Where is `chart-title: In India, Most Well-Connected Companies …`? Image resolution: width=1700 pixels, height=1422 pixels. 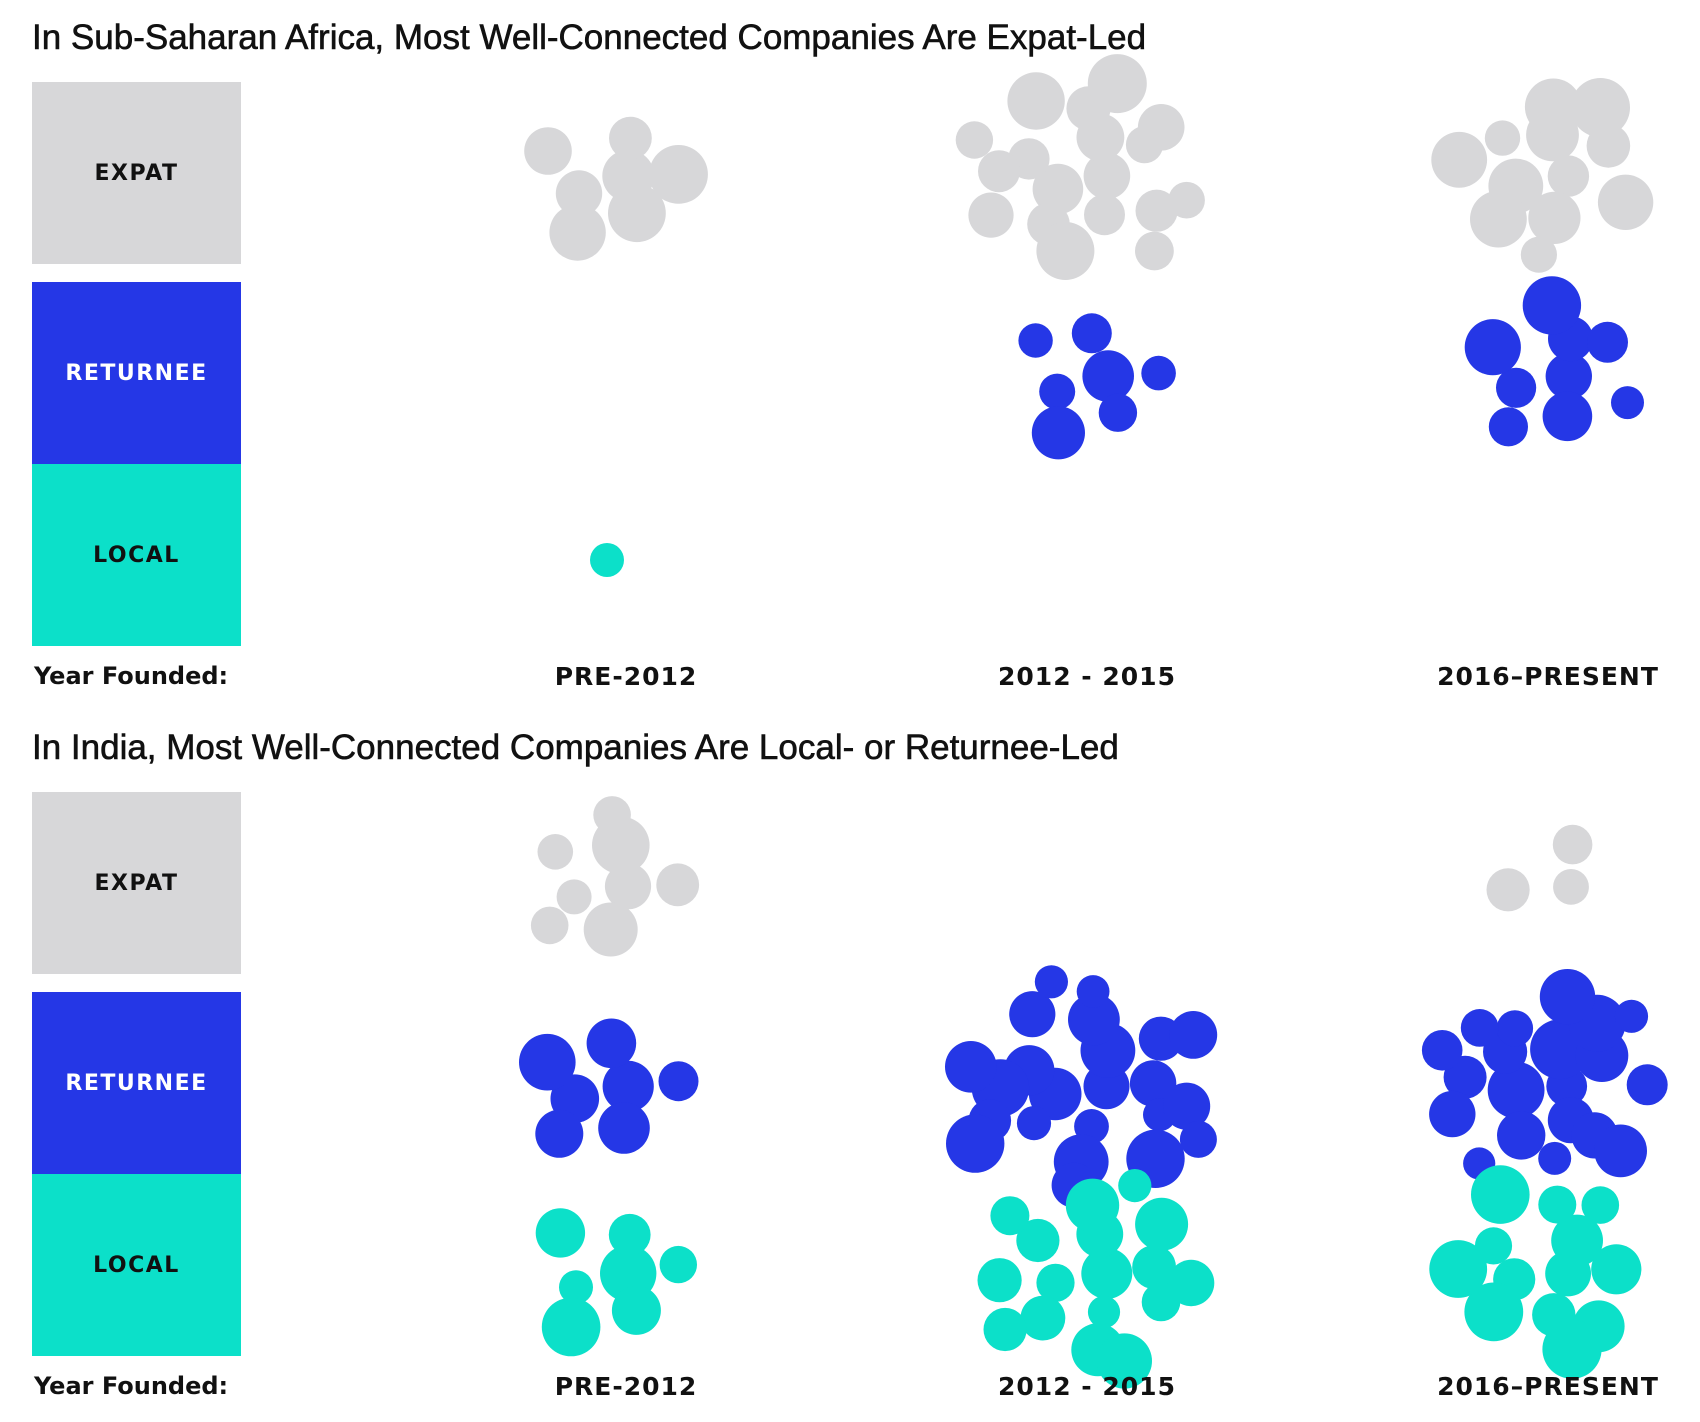
chart-title: In India, Most Well-Connected Companies … is located at coordinates (575, 748).